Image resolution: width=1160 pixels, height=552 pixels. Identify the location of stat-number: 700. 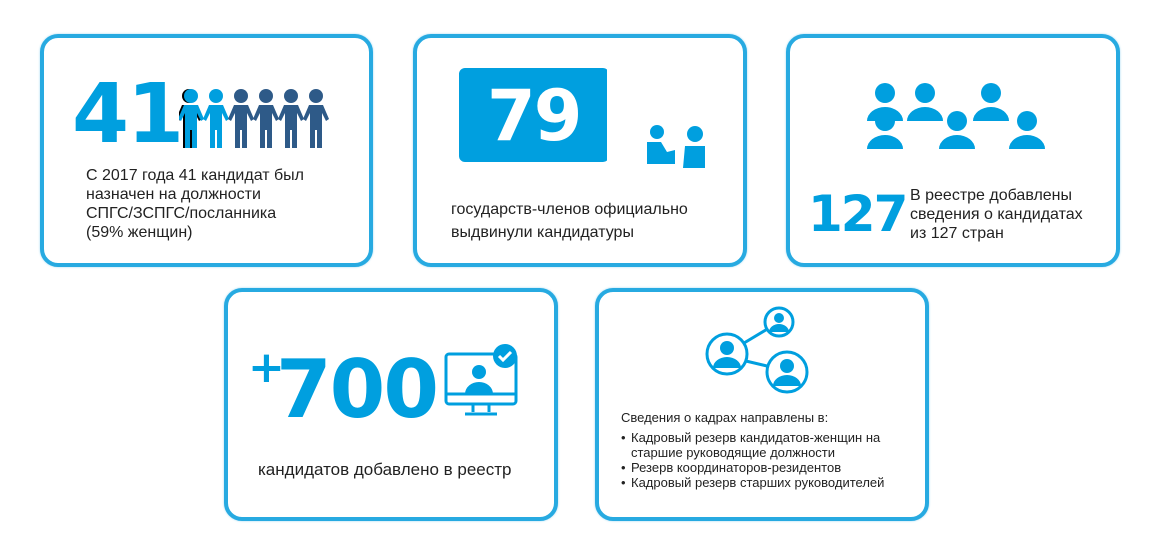
(357, 389).